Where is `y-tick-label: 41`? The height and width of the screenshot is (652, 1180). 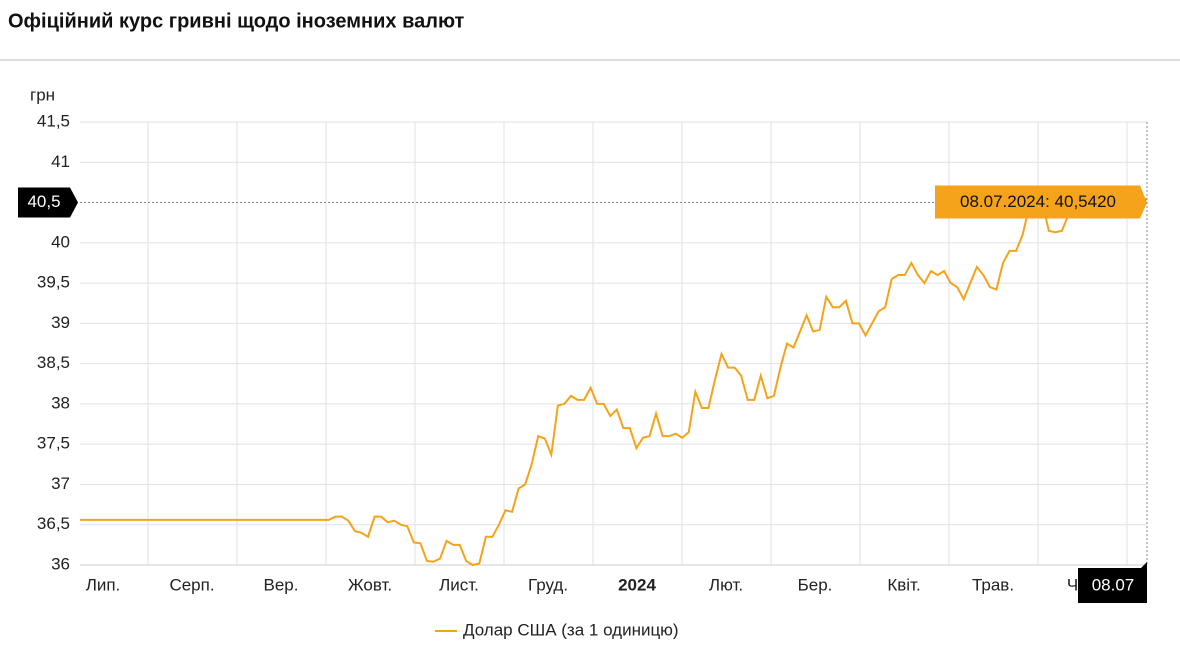 y-tick-label: 41 is located at coordinates (60, 161).